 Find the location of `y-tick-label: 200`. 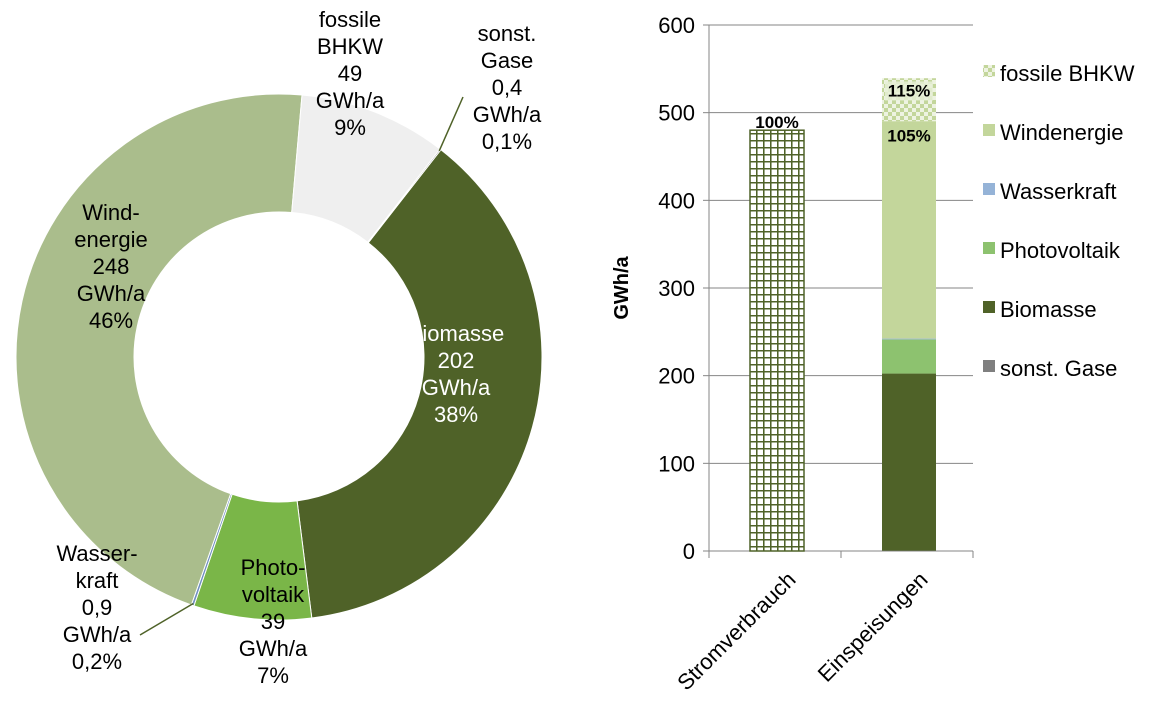

y-tick-label: 200 is located at coordinates (676, 376).